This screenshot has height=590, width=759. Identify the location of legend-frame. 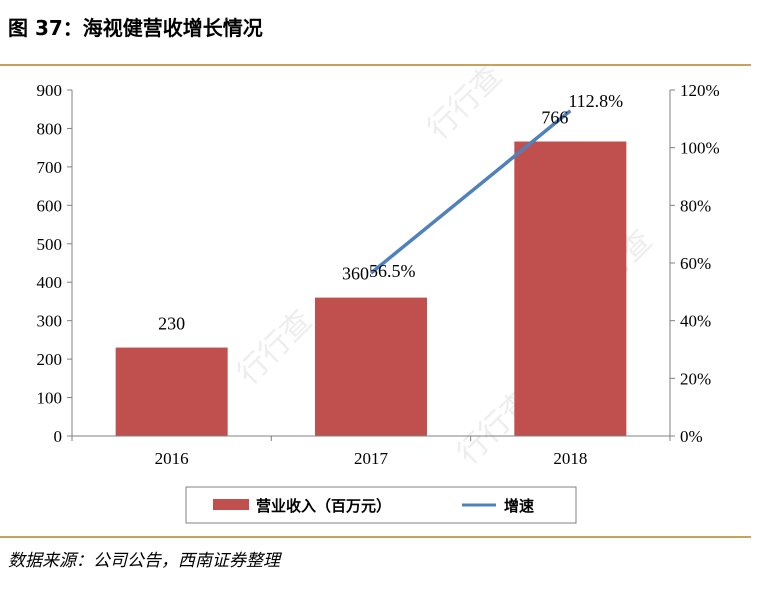
(381, 505).